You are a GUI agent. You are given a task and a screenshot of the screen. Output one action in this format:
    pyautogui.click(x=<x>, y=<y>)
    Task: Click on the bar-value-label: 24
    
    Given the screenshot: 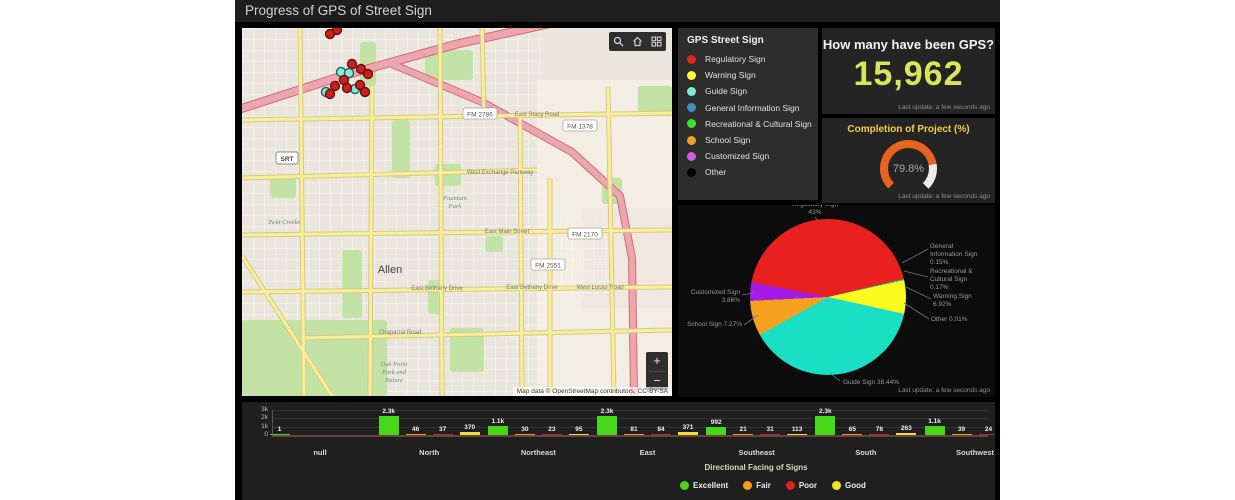 What is the action you would take?
    pyautogui.click(x=988, y=429)
    